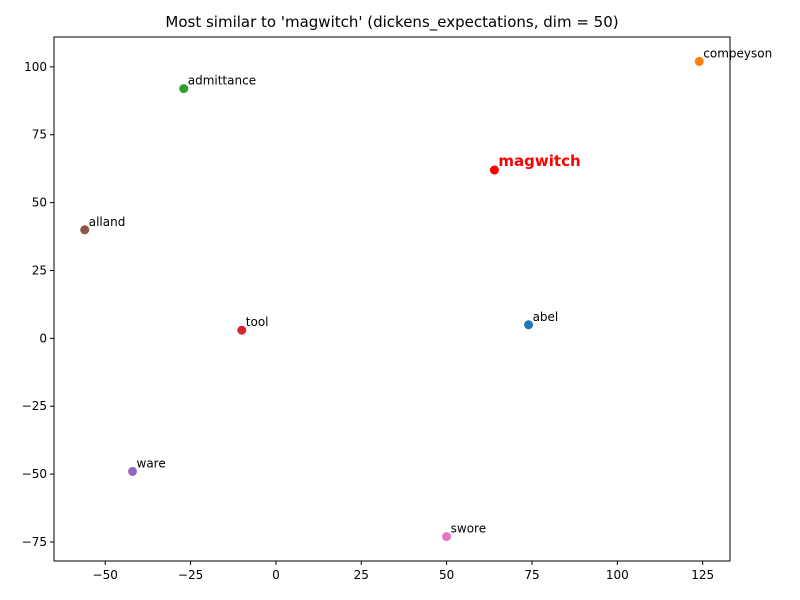 The width and height of the screenshot is (800, 600). I want to click on point-label-magwitch: magwitch, so click(539, 161).